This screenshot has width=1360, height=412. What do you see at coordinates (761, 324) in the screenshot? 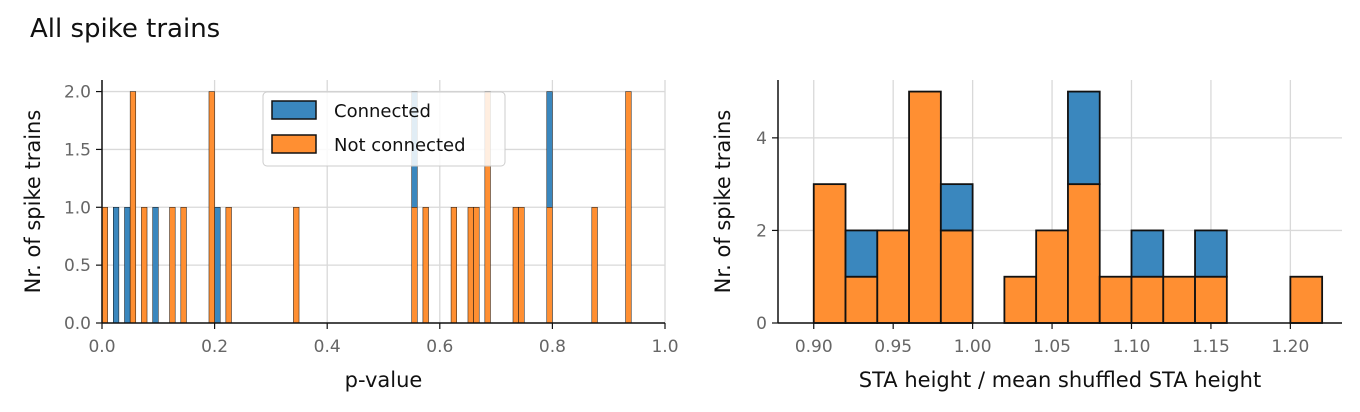
I see `y-tick-label: 0` at bounding box center [761, 324].